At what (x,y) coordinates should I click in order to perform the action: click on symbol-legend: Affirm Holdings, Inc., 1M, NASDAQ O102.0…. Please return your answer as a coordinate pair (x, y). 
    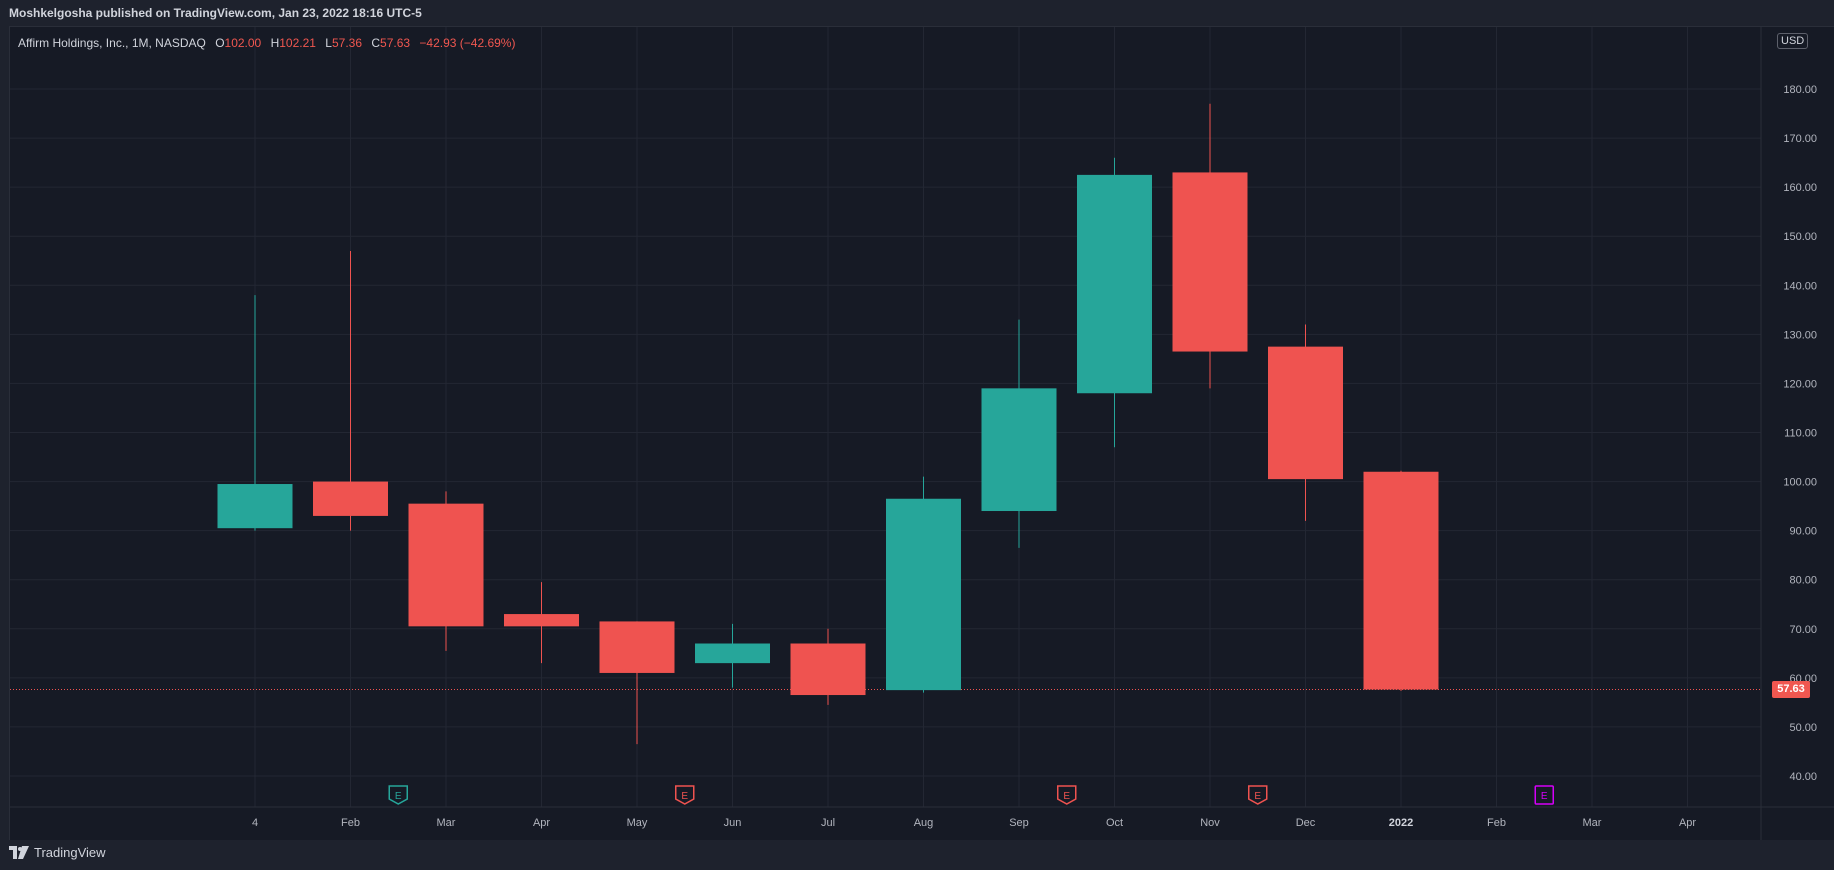
    Looking at the image, I should click on (266, 43).